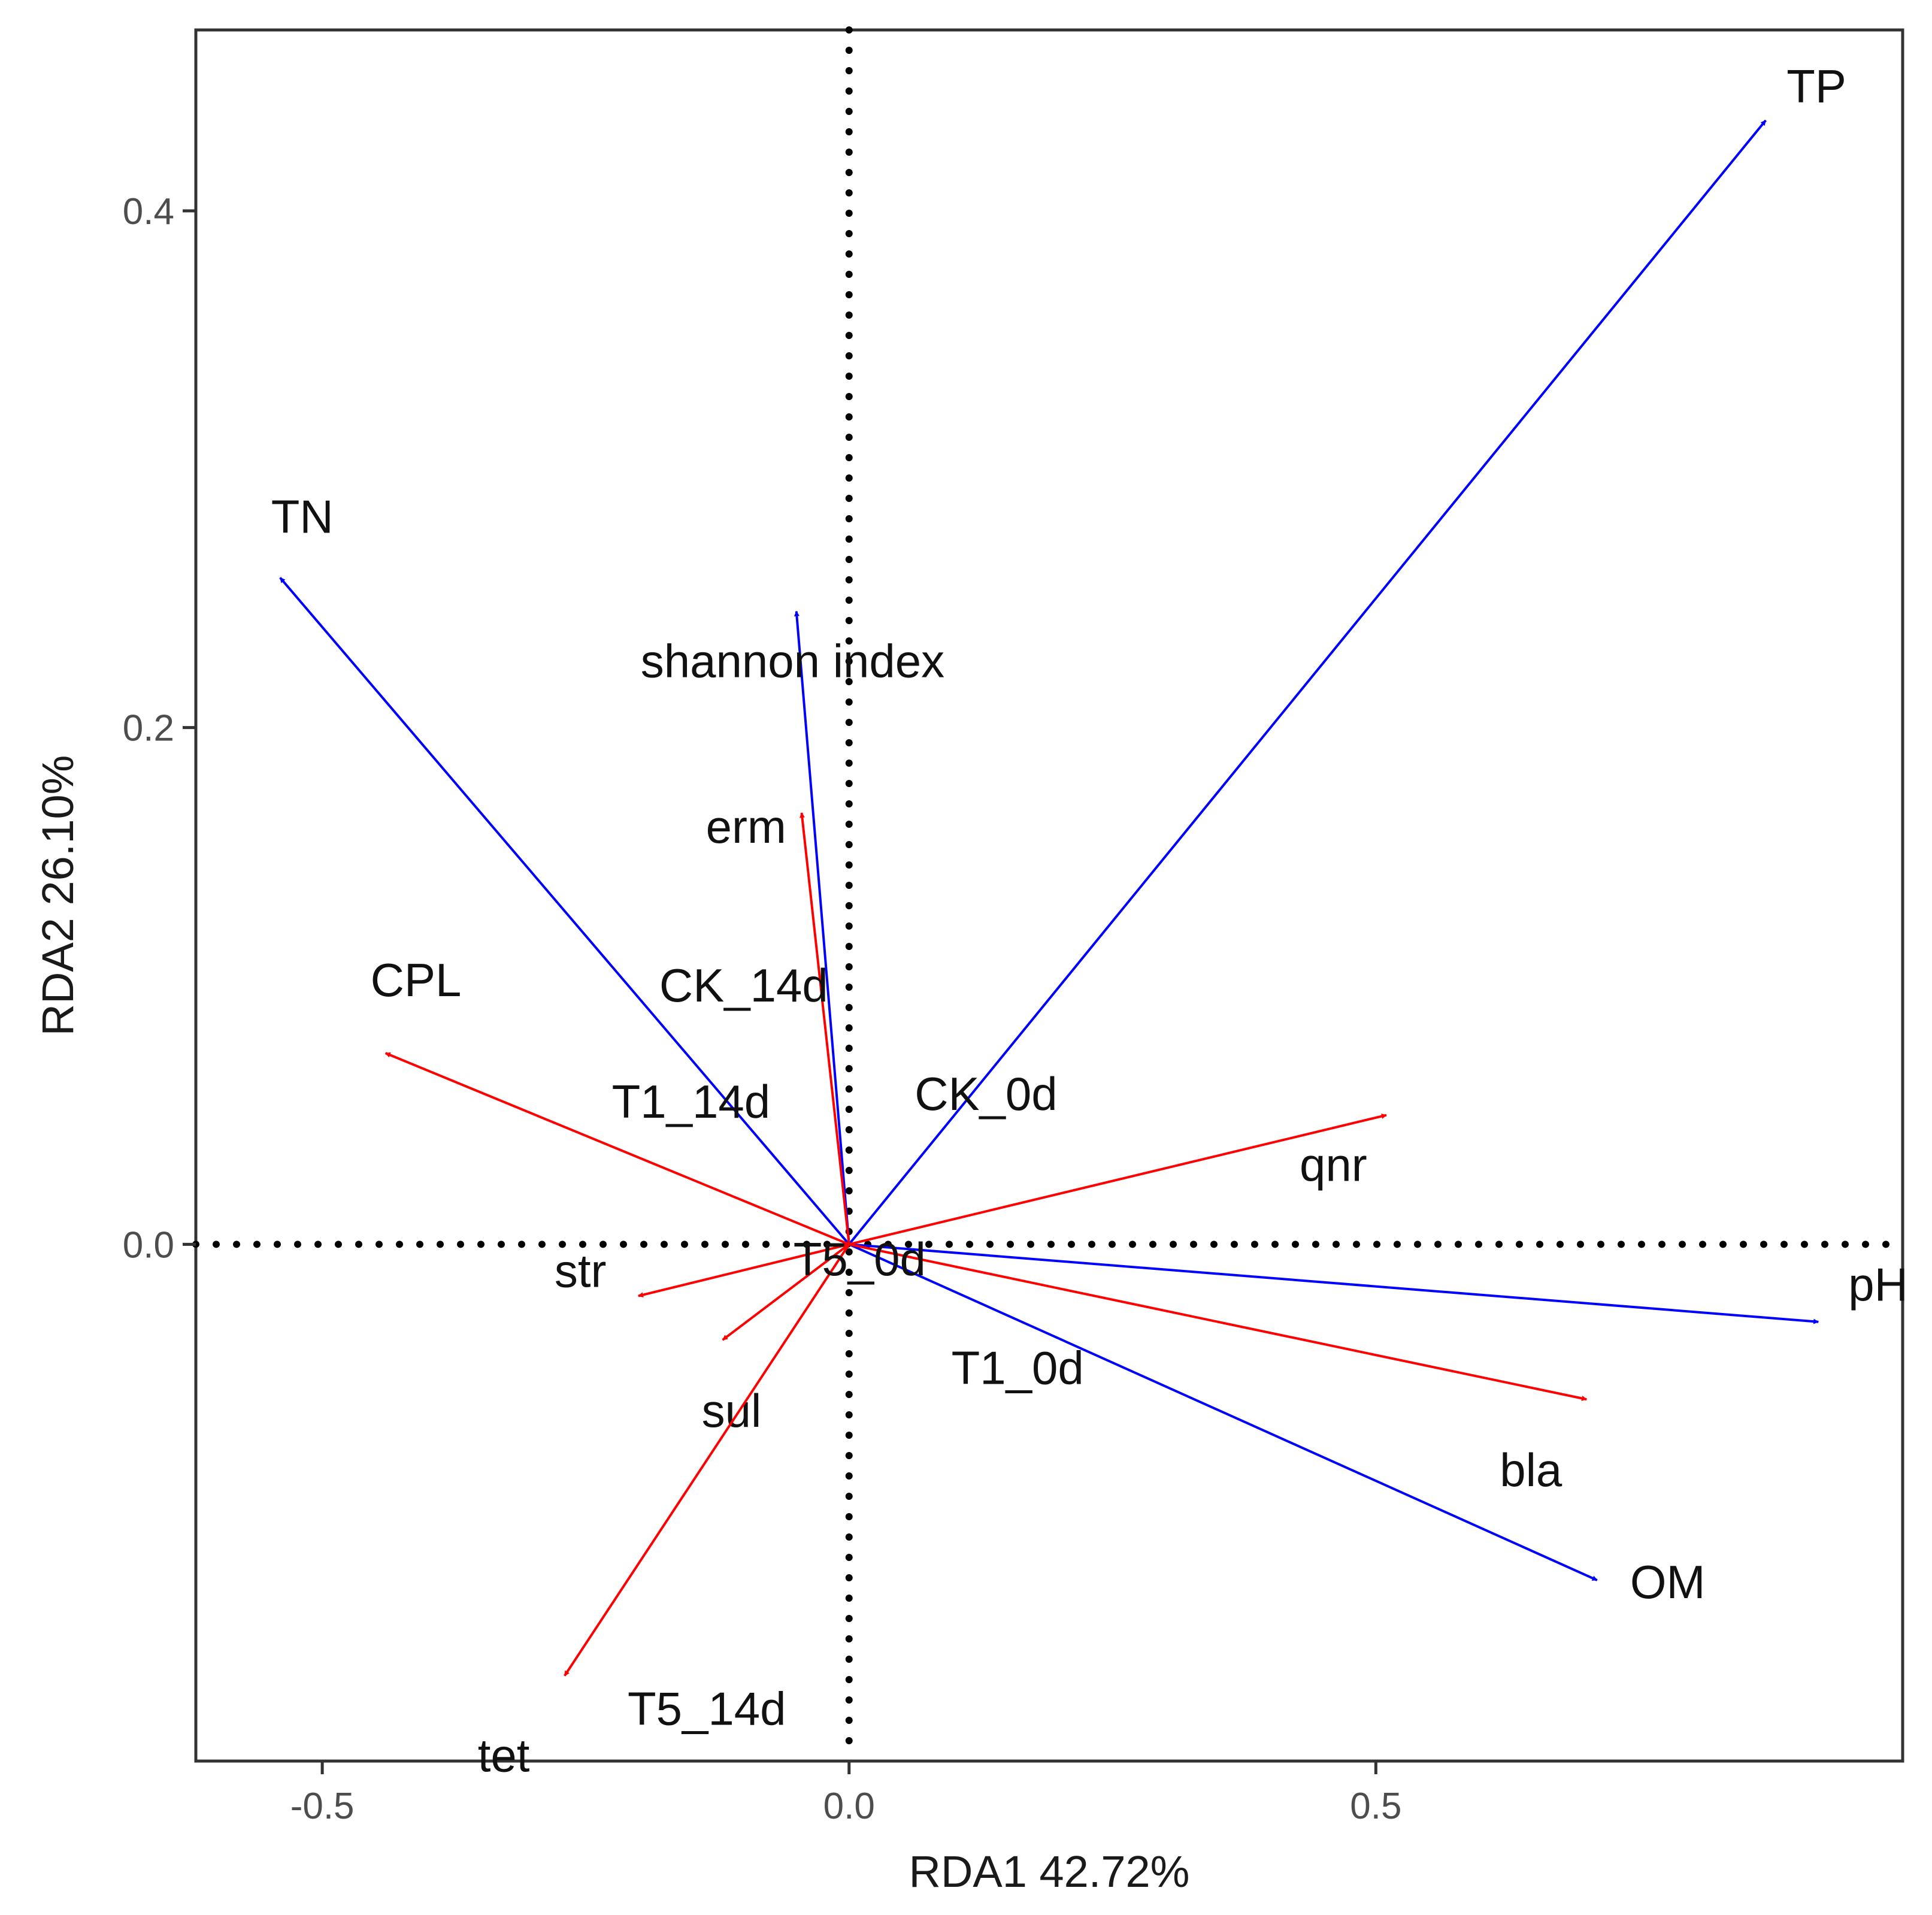 The image size is (1932, 1915). I want to click on y-tick-label: 0.0, so click(148, 1245).